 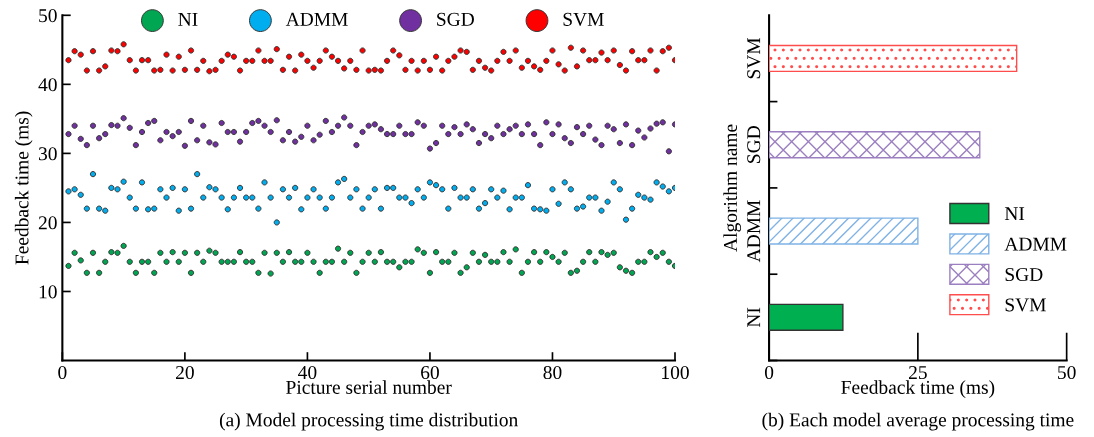 I want to click on y-tick-label: 10, so click(x=48, y=292).